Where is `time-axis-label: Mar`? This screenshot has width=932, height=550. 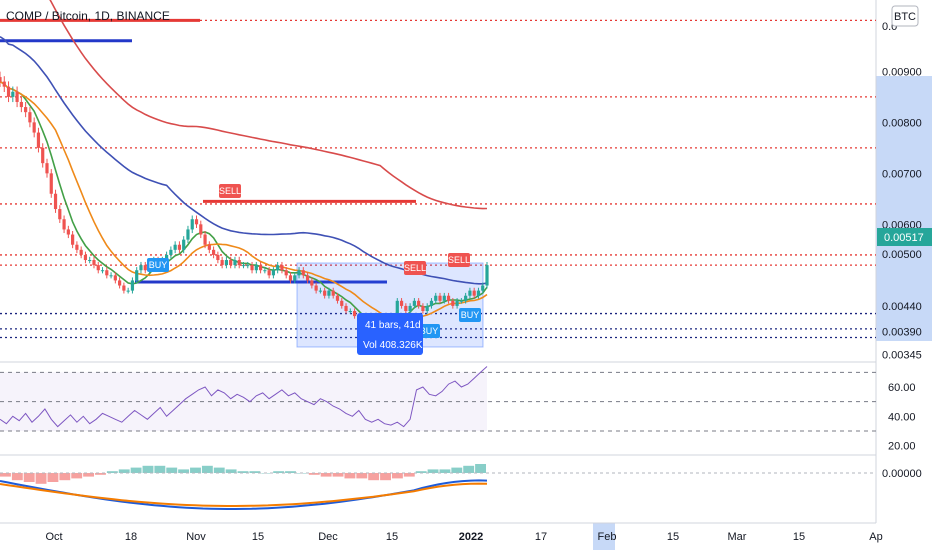 time-axis-label: Mar is located at coordinates (737, 537).